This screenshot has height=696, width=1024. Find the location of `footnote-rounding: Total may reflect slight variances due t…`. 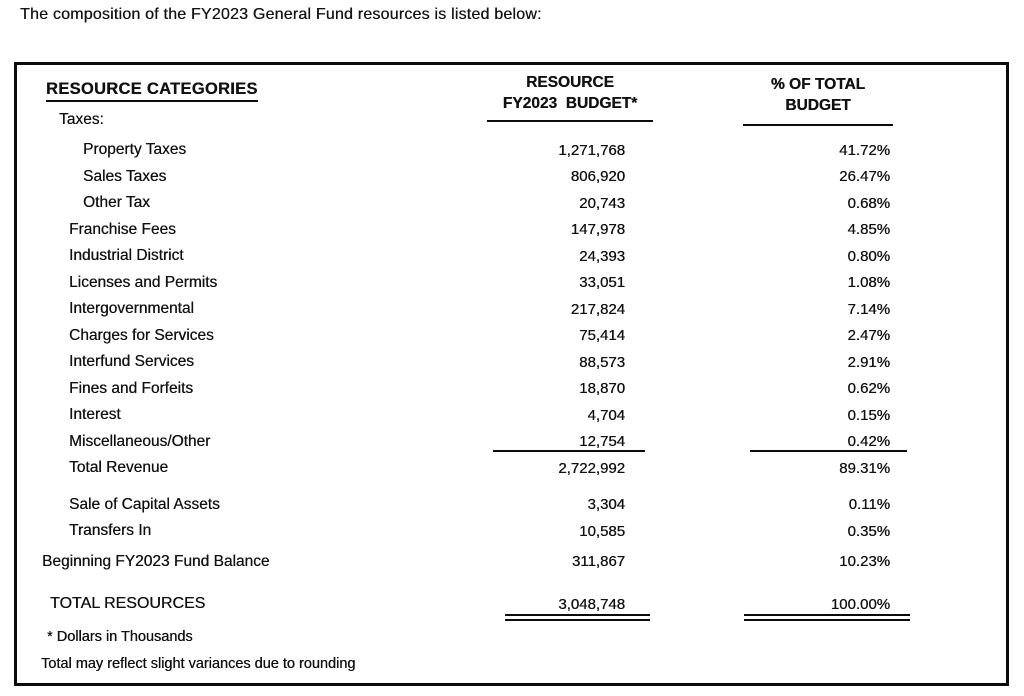

footnote-rounding: Total may reflect slight variances due t… is located at coordinates (198, 663).